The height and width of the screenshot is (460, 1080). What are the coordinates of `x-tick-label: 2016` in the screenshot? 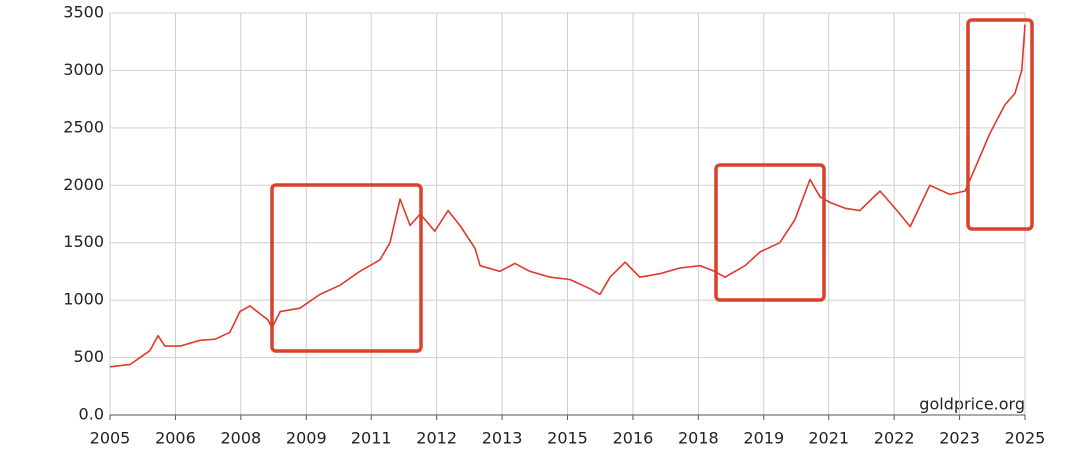 It's located at (633, 438).